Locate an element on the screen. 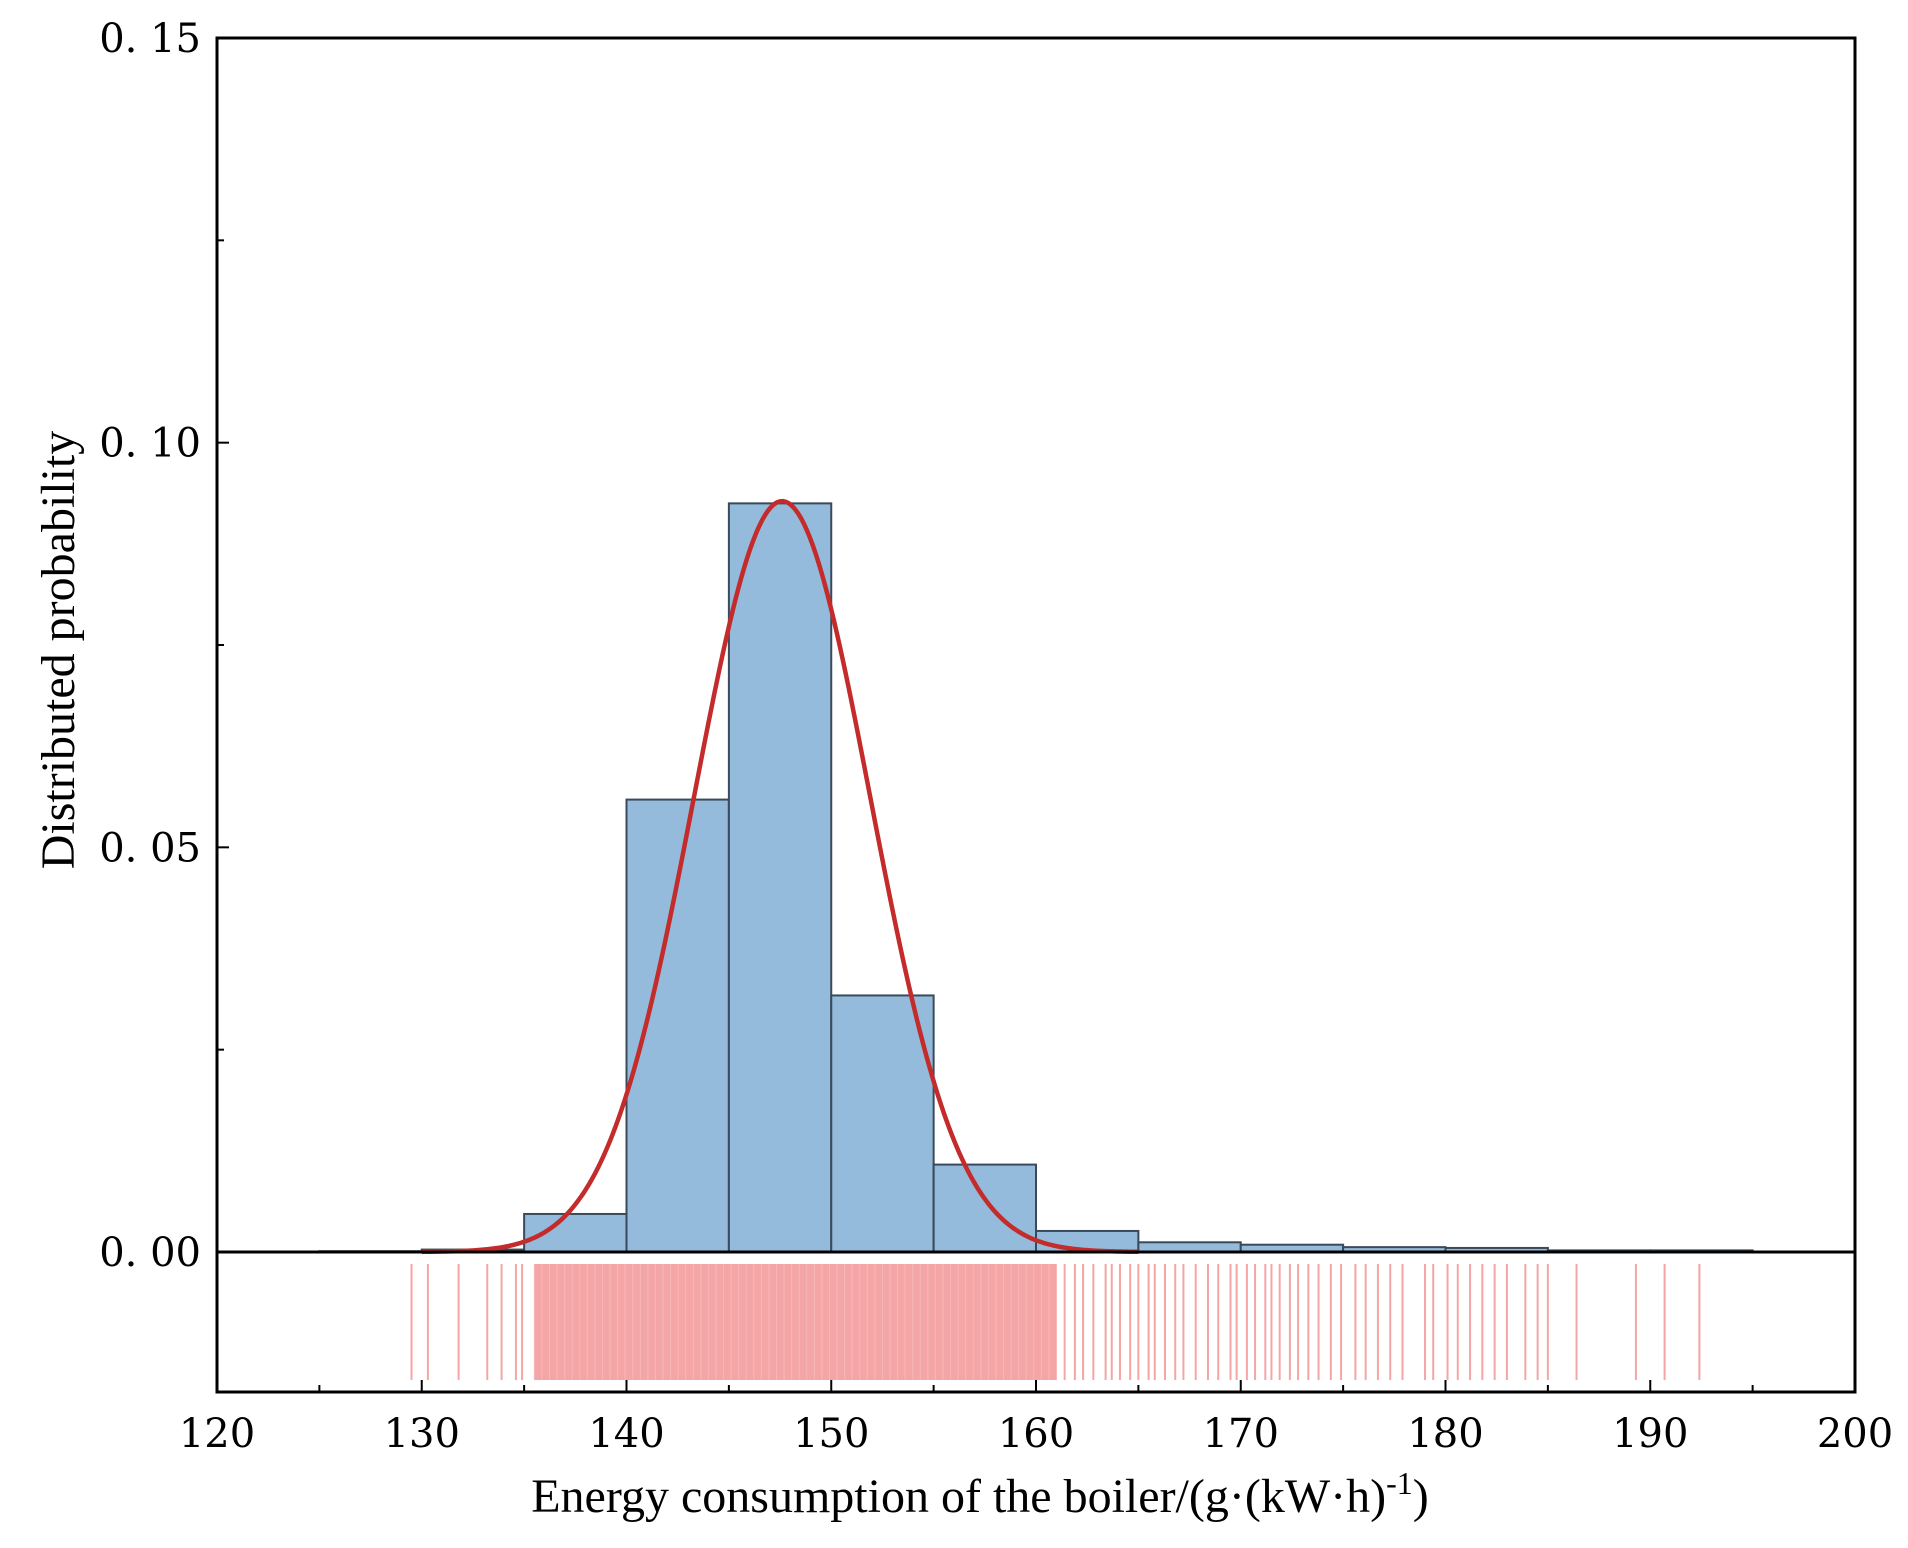  x-tick-label: 140 is located at coordinates (626, 1434).